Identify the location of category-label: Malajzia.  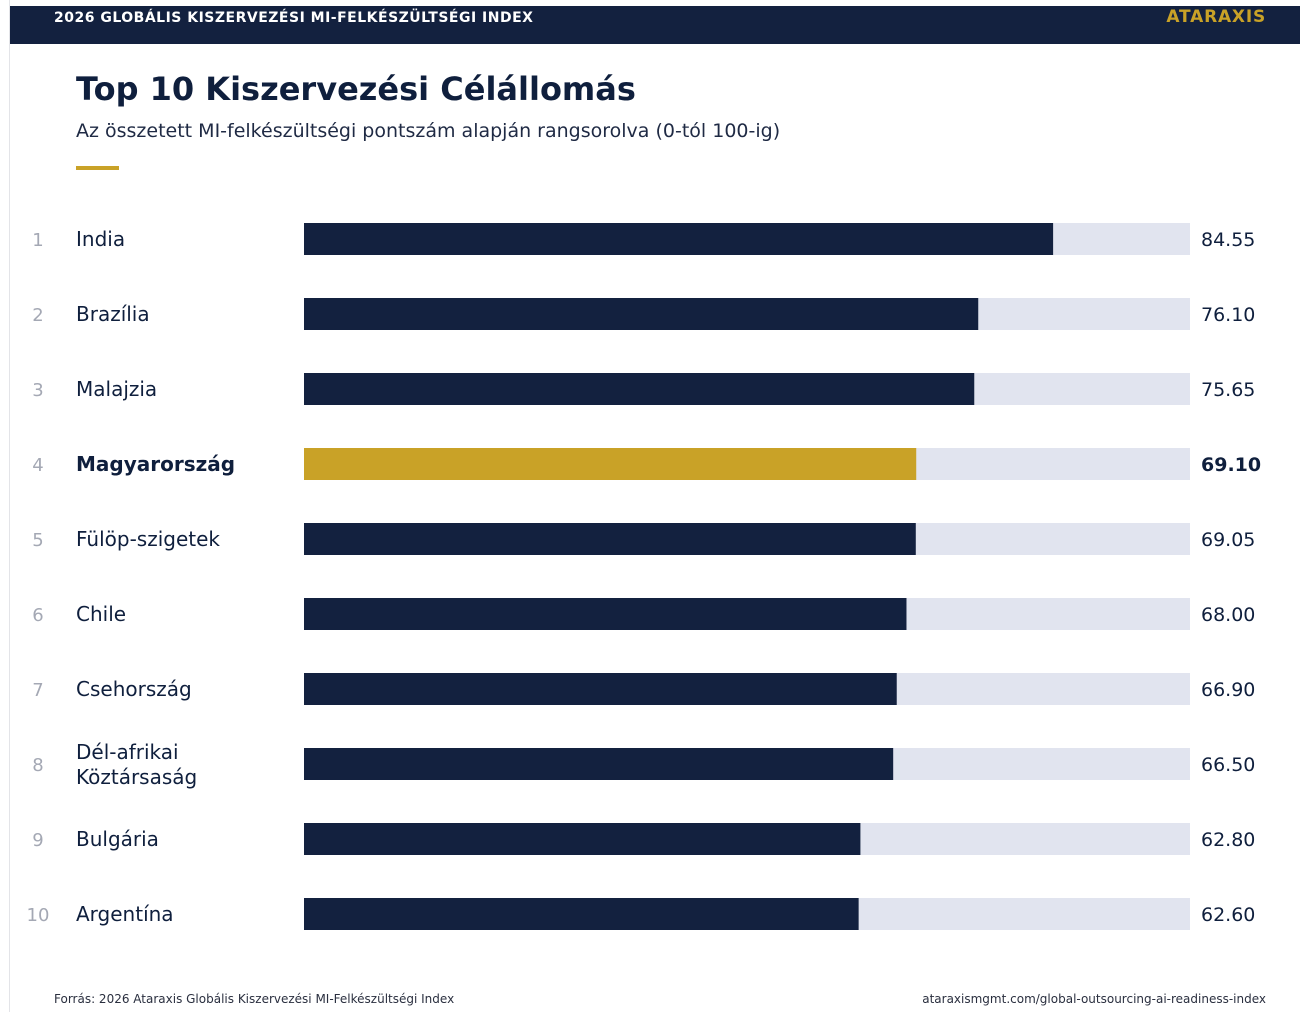
(116, 389).